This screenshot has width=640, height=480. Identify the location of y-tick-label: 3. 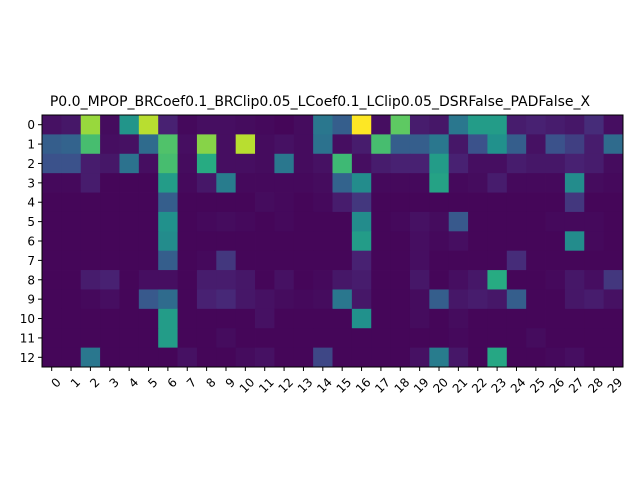
(31, 183).